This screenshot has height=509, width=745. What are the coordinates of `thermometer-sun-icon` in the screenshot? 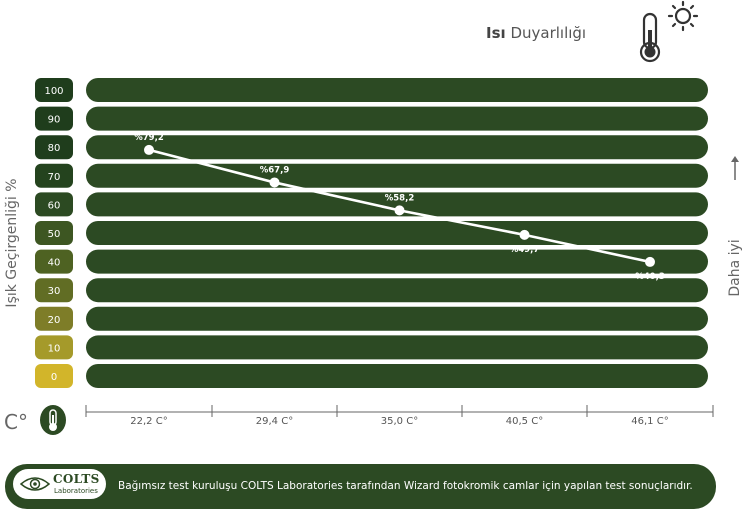 It's located at (669, 31).